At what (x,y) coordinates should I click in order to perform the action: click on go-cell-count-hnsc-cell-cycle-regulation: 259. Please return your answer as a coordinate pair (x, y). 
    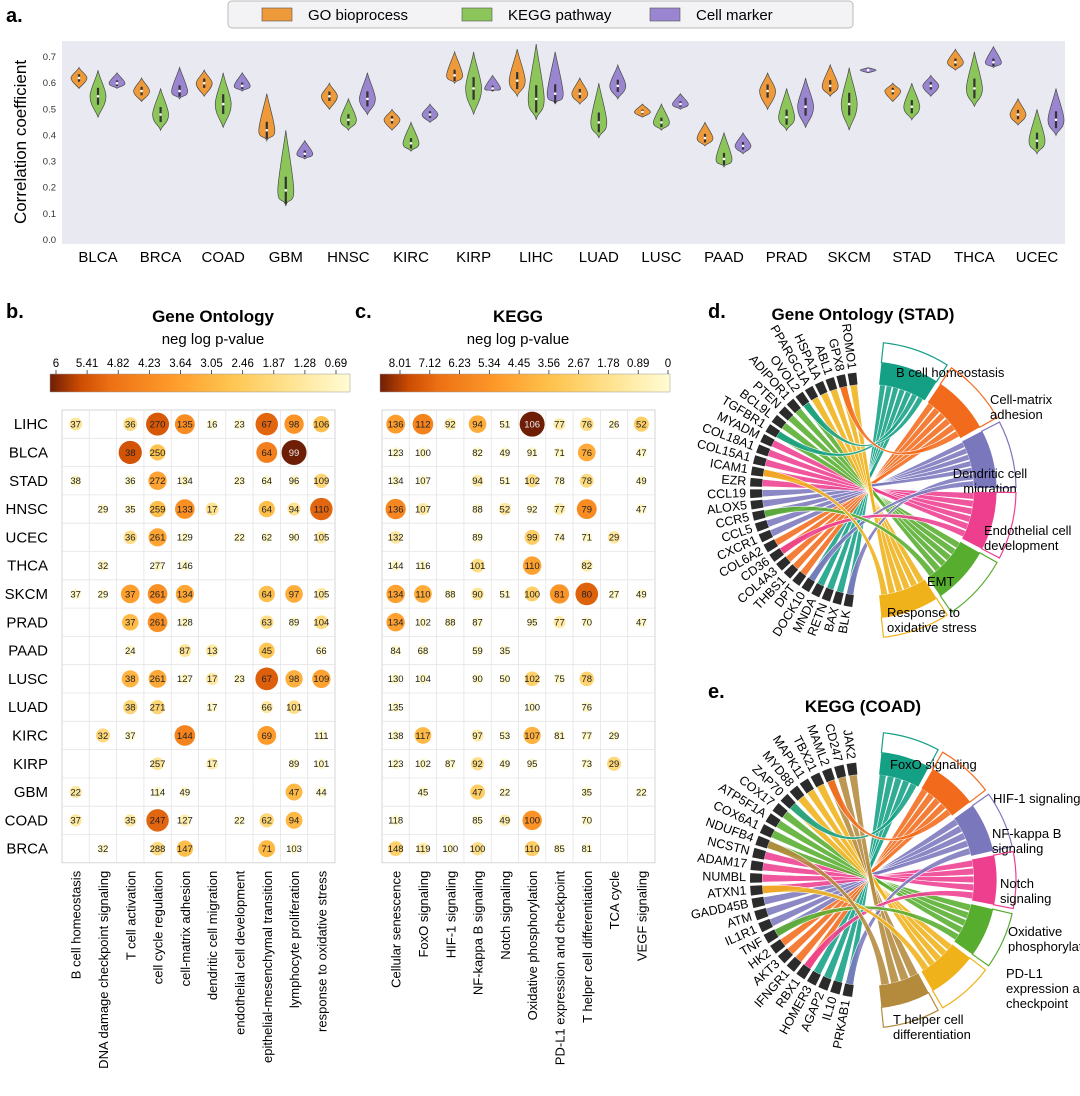
    Looking at the image, I should click on (158, 509).